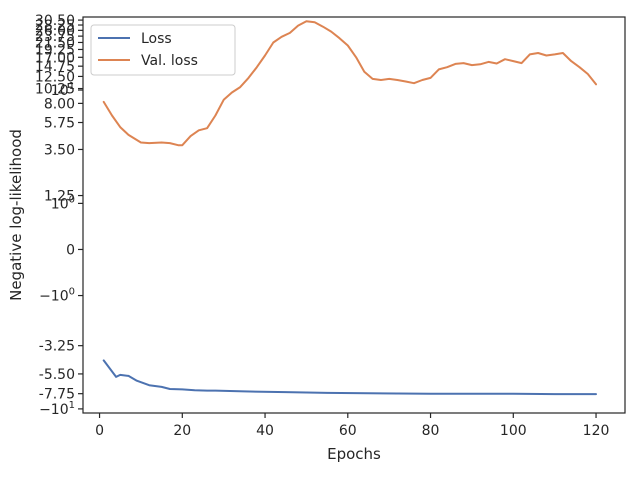 The width and height of the screenshot is (640, 480). I want to click on x-tick-label: 120, so click(596, 431).